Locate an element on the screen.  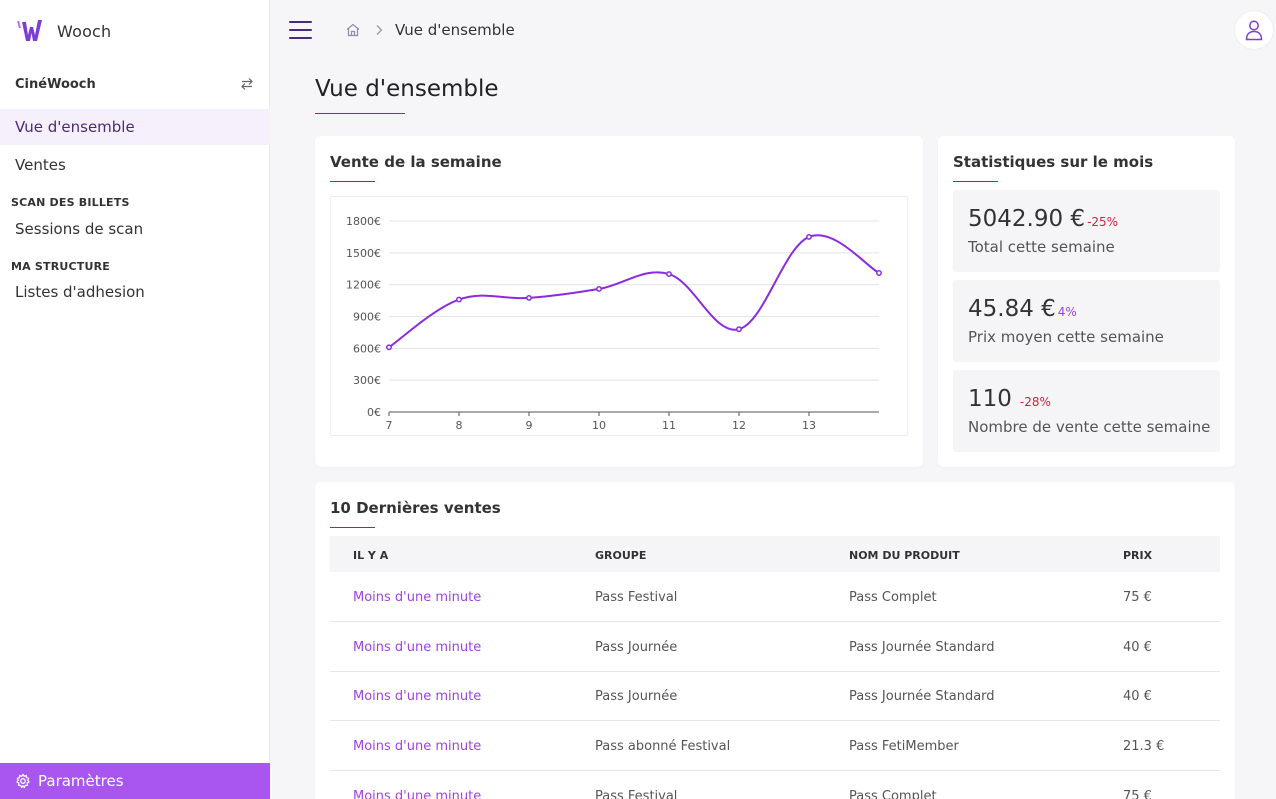
title-underline is located at coordinates (360, 113).